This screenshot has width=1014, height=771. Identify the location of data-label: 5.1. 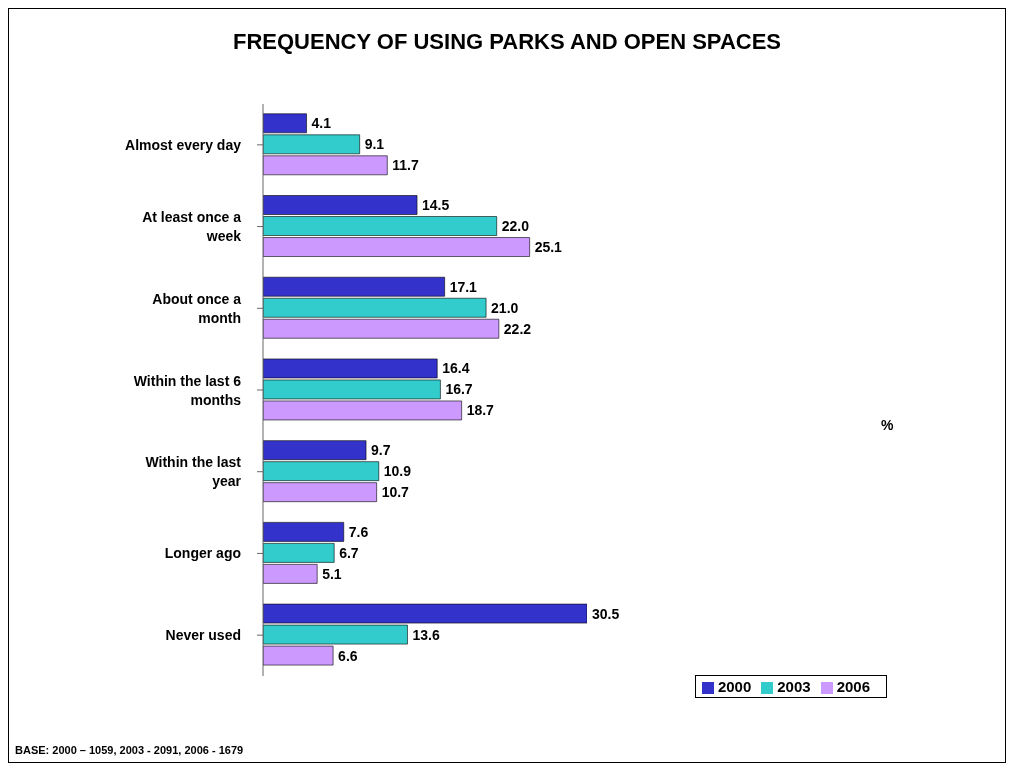
(332, 573).